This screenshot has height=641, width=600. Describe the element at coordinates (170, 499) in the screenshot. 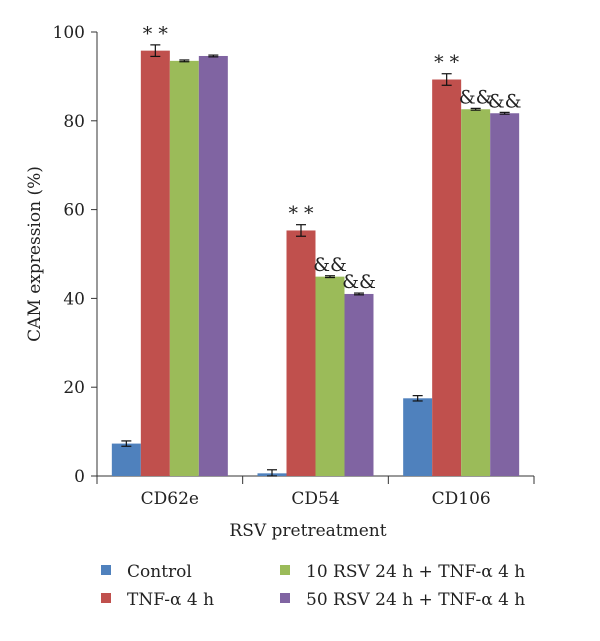

I see `x-tick-label: CD62e` at that location.